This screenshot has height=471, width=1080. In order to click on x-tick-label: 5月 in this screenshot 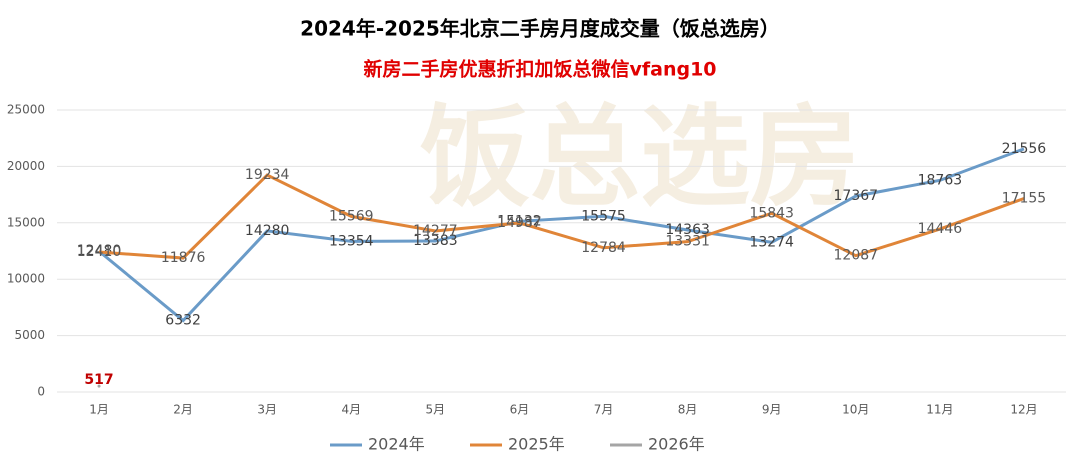, I will do `click(436, 410)`.